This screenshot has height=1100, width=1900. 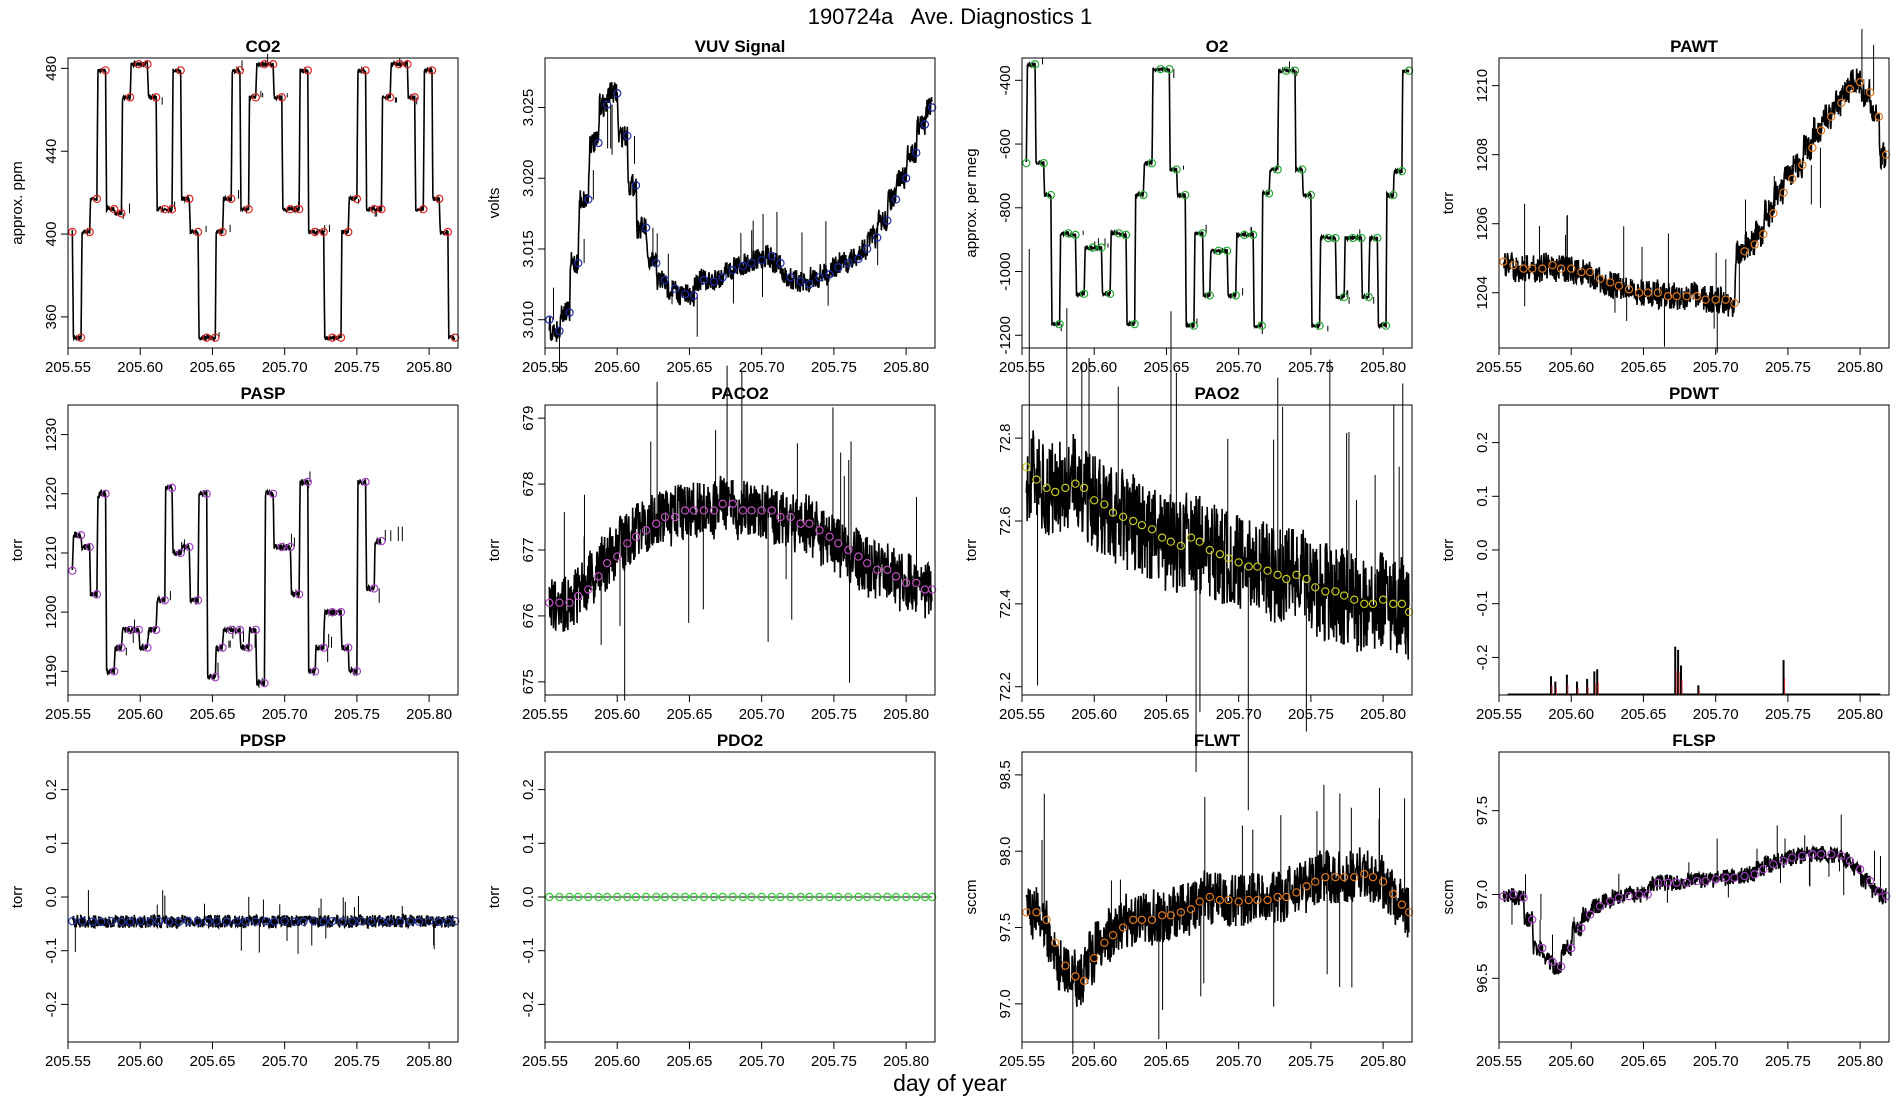 I want to click on y-tick-label: 1206, so click(x=1482, y=223).